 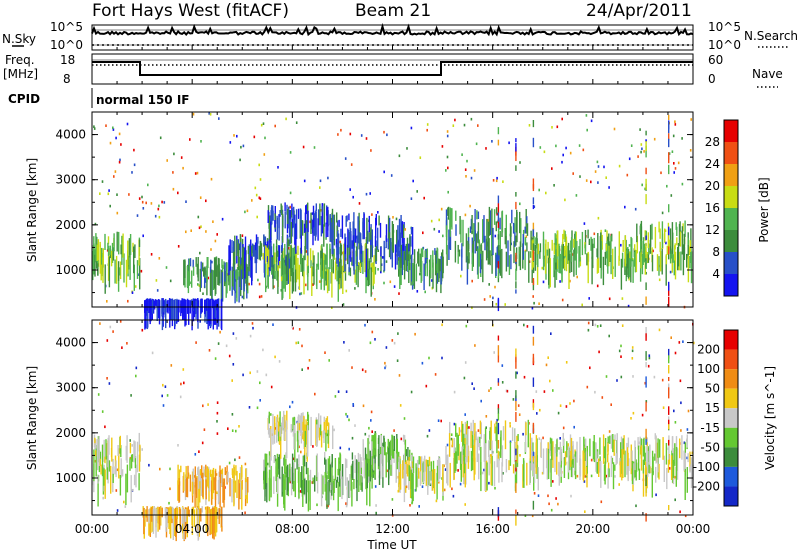 What do you see at coordinates (716, 252) in the screenshot?
I see `colorbar-tick-label: 8` at bounding box center [716, 252].